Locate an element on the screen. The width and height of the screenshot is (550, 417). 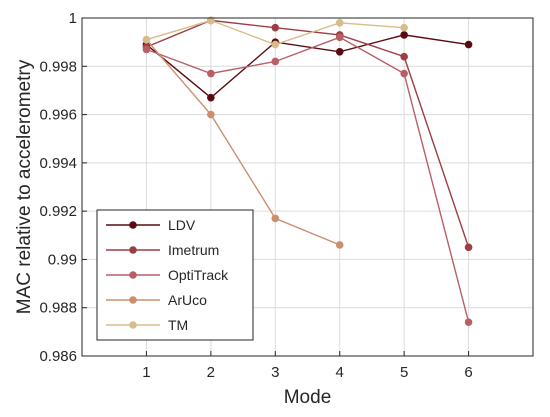
x-tick-label: 6 is located at coordinates (468, 372).